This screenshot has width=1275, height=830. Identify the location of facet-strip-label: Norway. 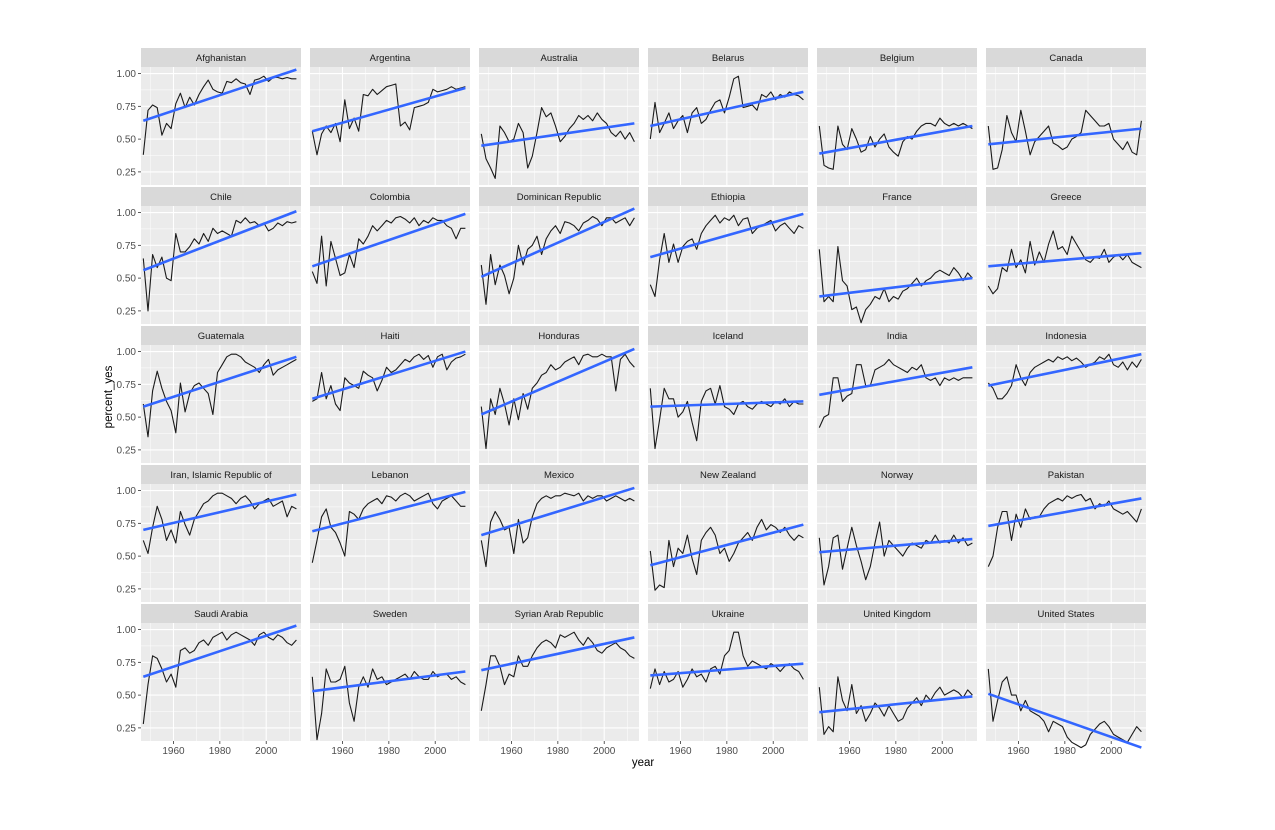
(897, 475).